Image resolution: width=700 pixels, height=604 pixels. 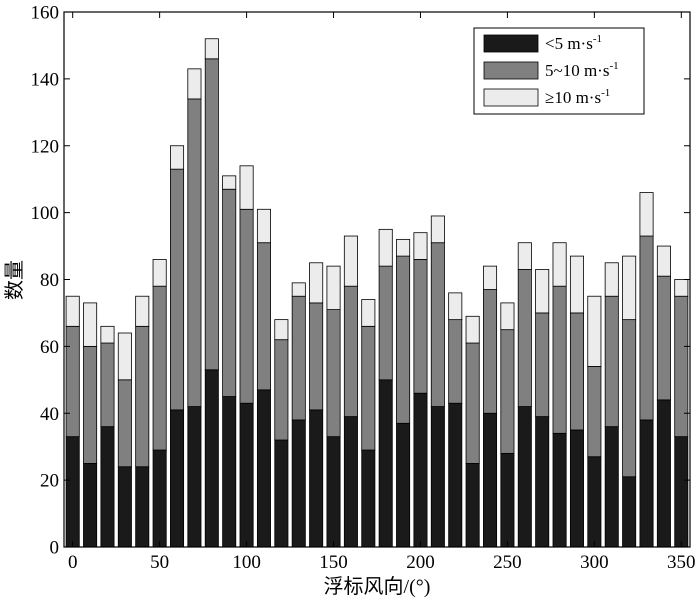 What do you see at coordinates (14, 280) in the screenshot?
I see `y-axis-title: 数量` at bounding box center [14, 280].